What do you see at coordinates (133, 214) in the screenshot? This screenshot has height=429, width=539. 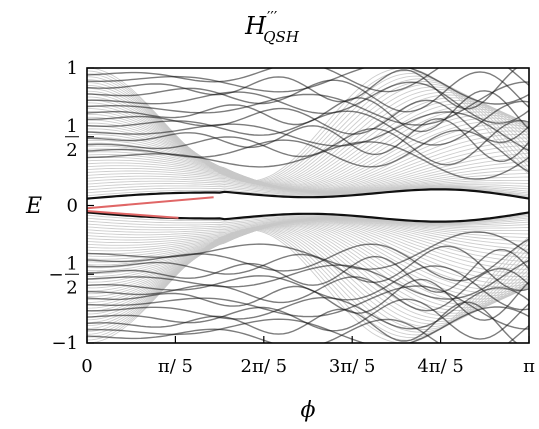 I see `edge-state-line-lower` at bounding box center [133, 214].